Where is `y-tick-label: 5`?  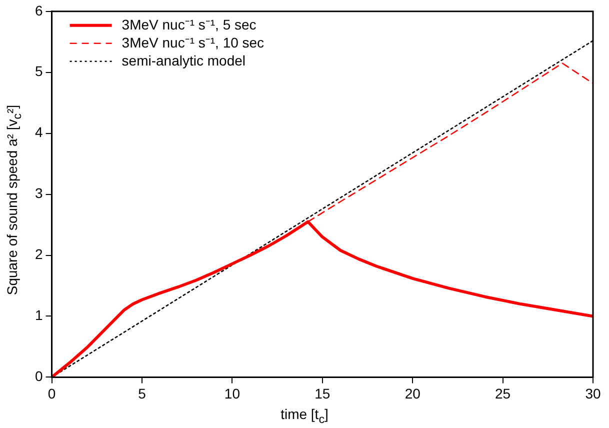
y-tick-label: 5 is located at coordinates (38, 71).